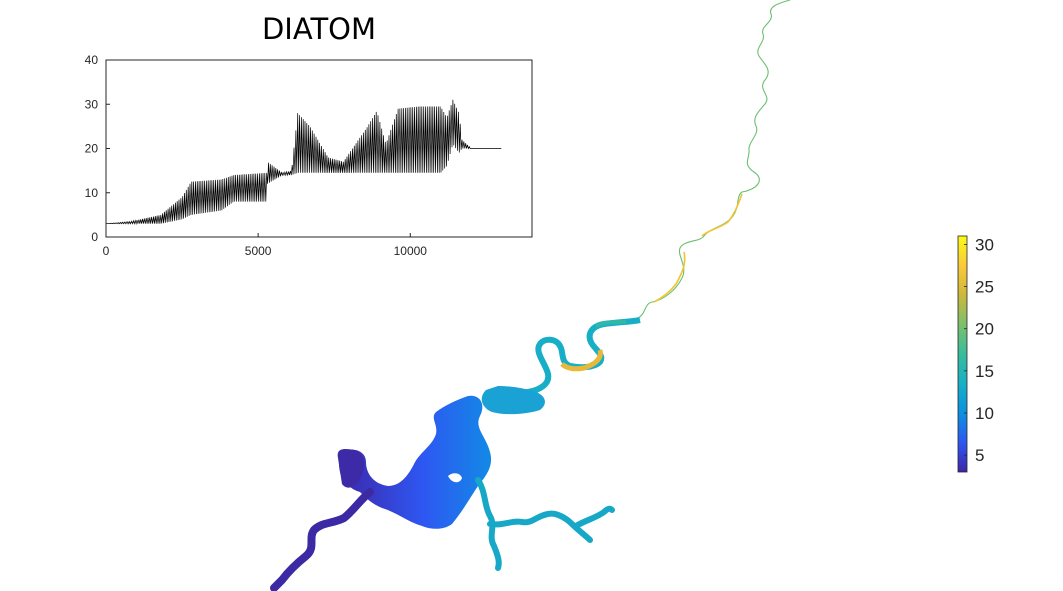 The height and width of the screenshot is (591, 1063). What do you see at coordinates (545, 524) in the screenshot?
I see `river-east-arm` at bounding box center [545, 524].